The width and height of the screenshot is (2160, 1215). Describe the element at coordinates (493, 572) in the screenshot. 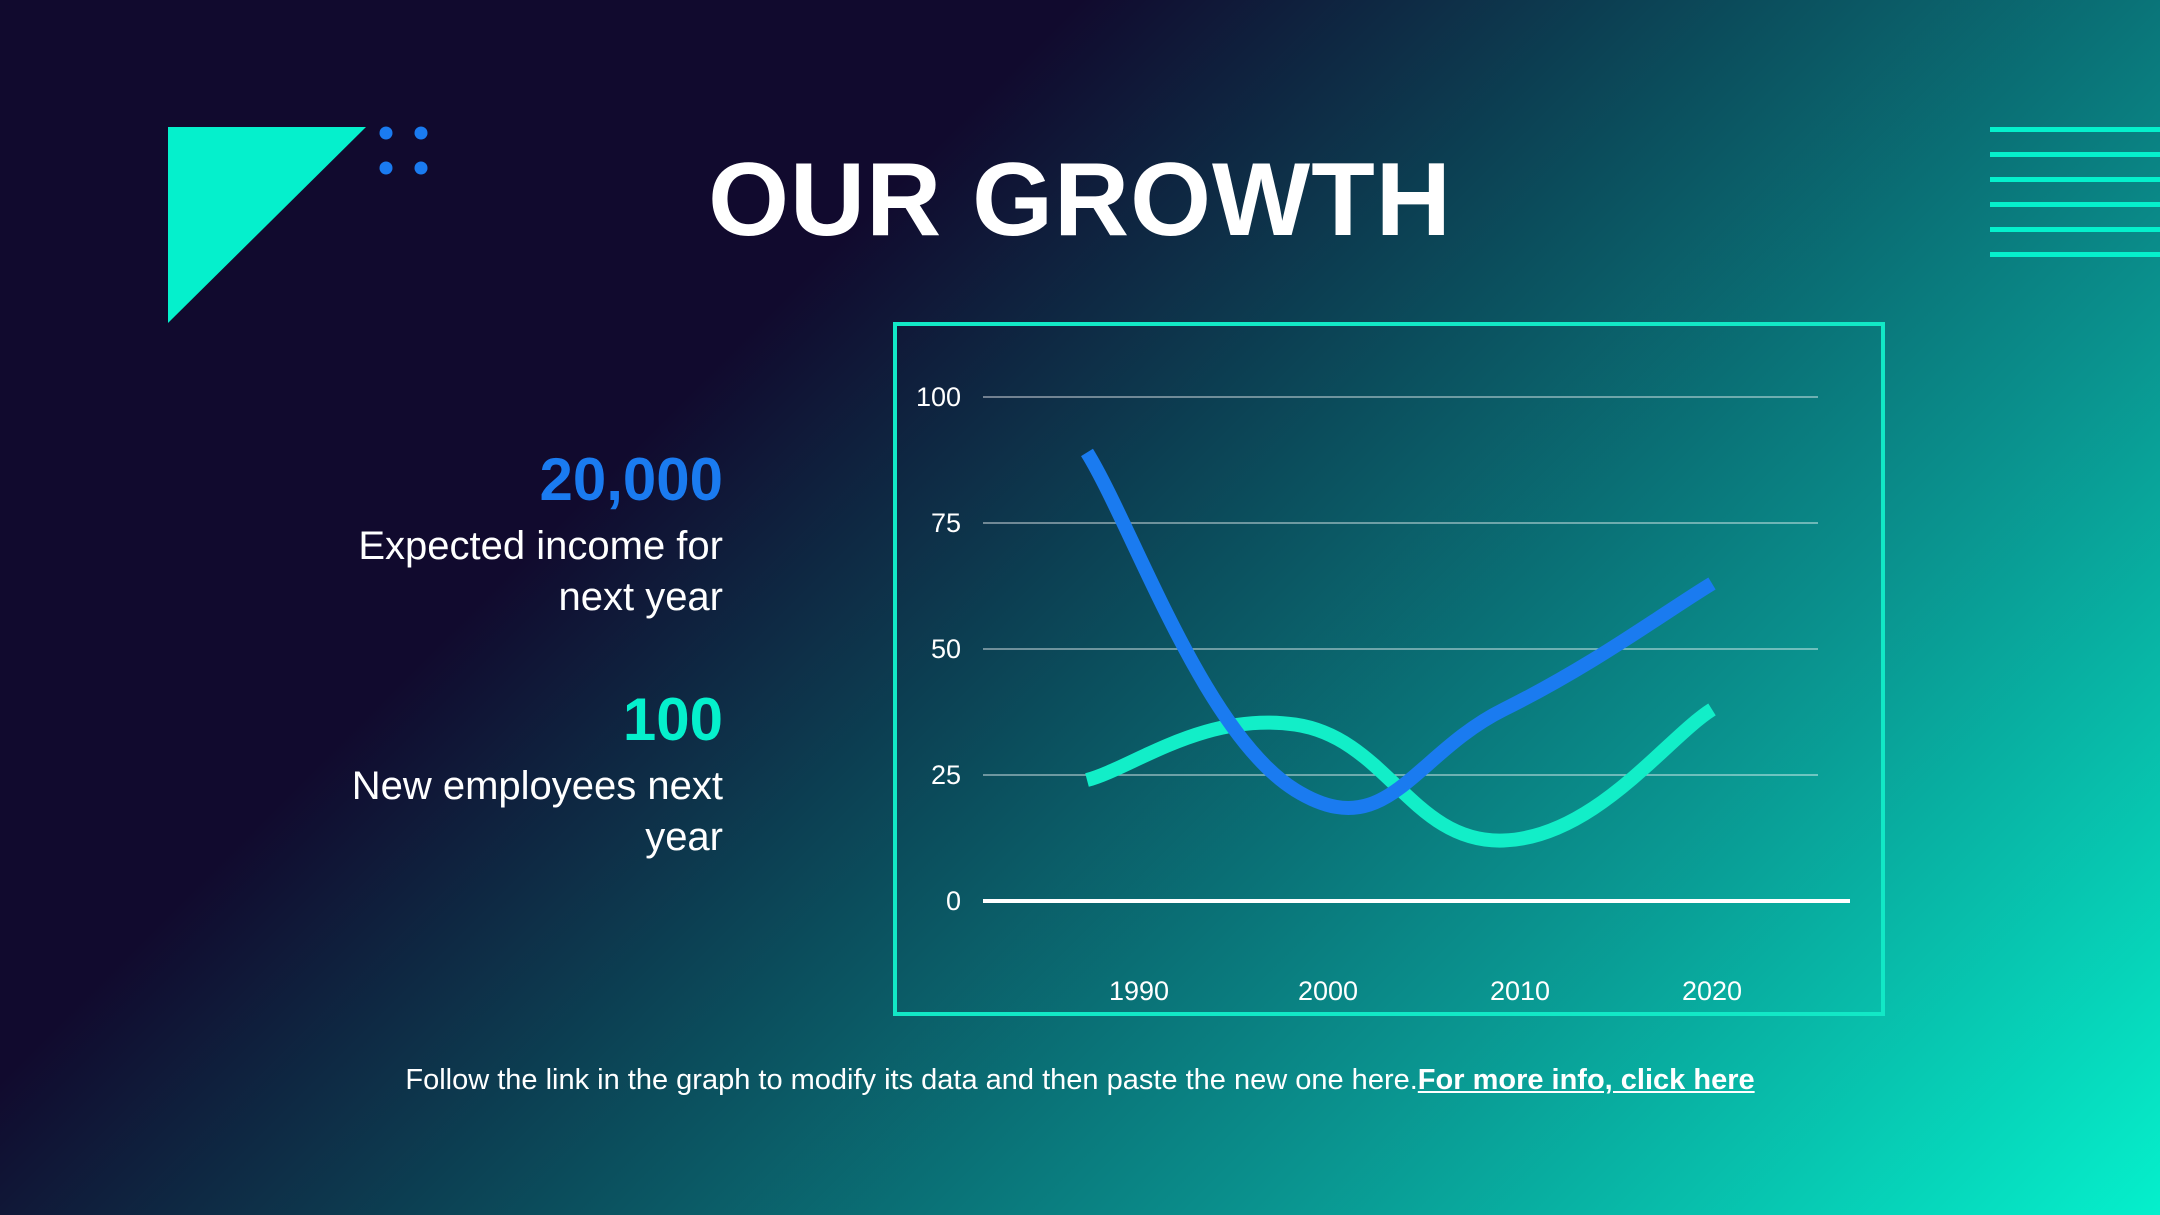

I see `stat-income-label: Expected income for next year` at that location.